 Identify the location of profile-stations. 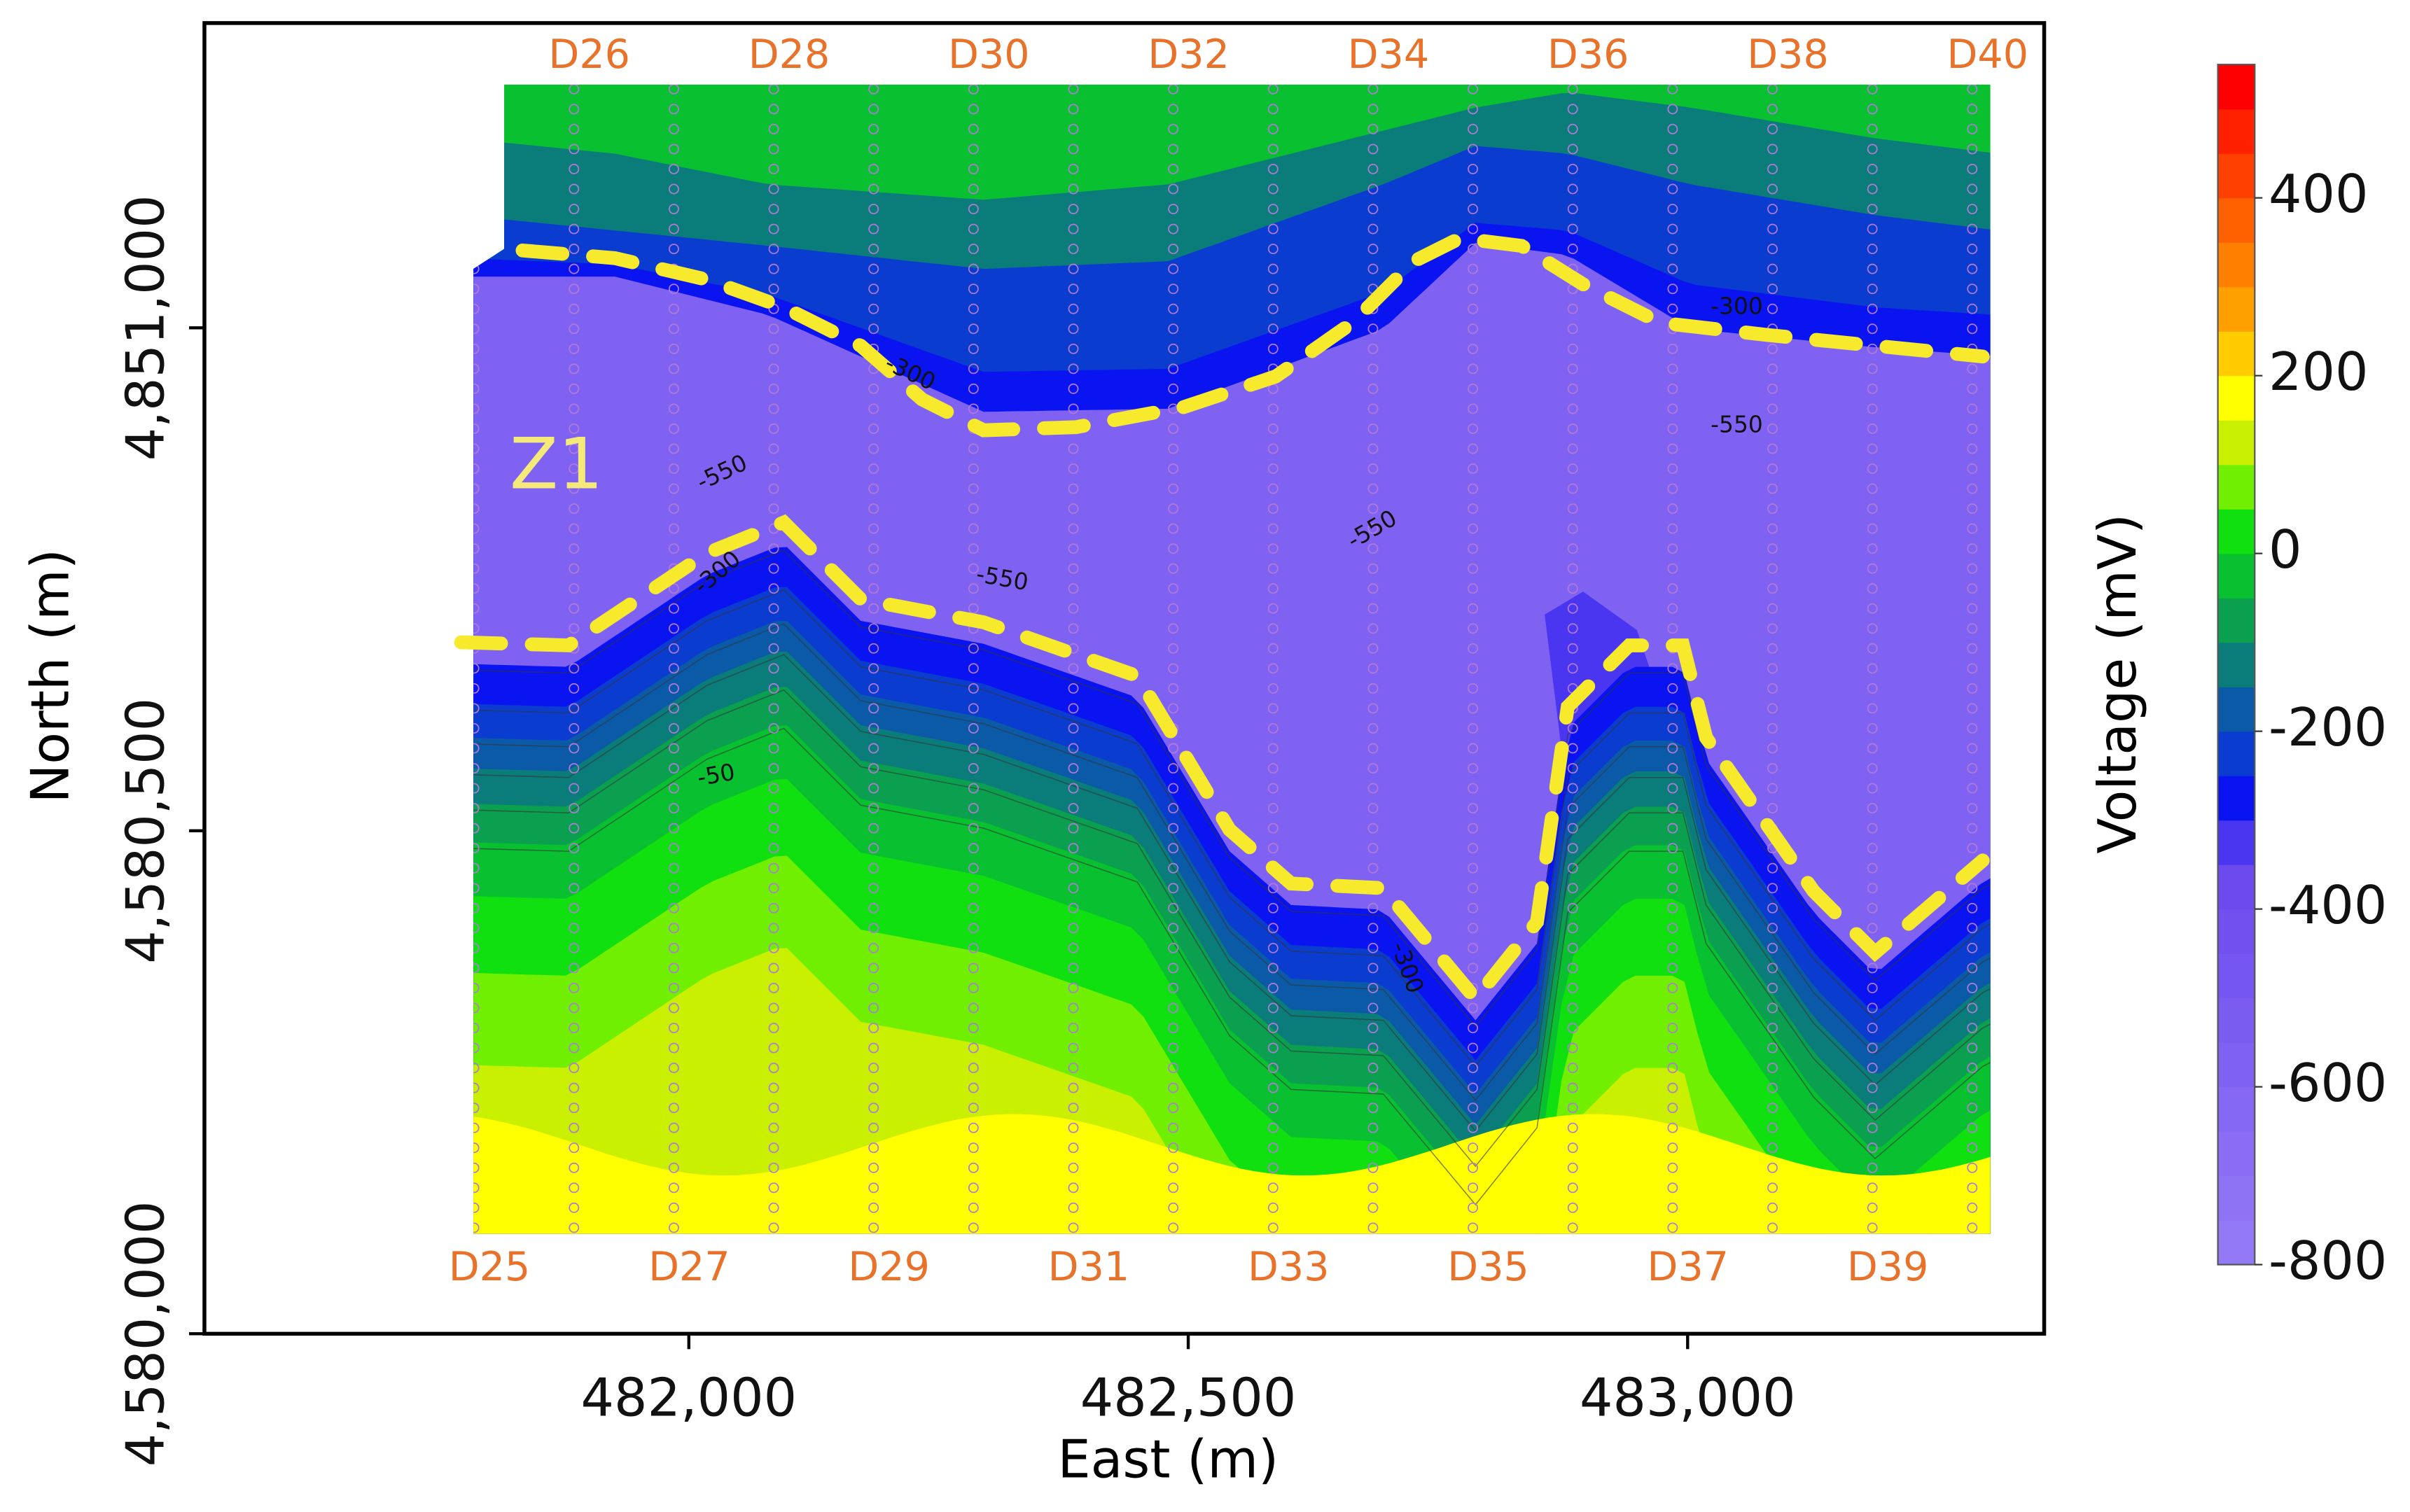
(1872, 658).